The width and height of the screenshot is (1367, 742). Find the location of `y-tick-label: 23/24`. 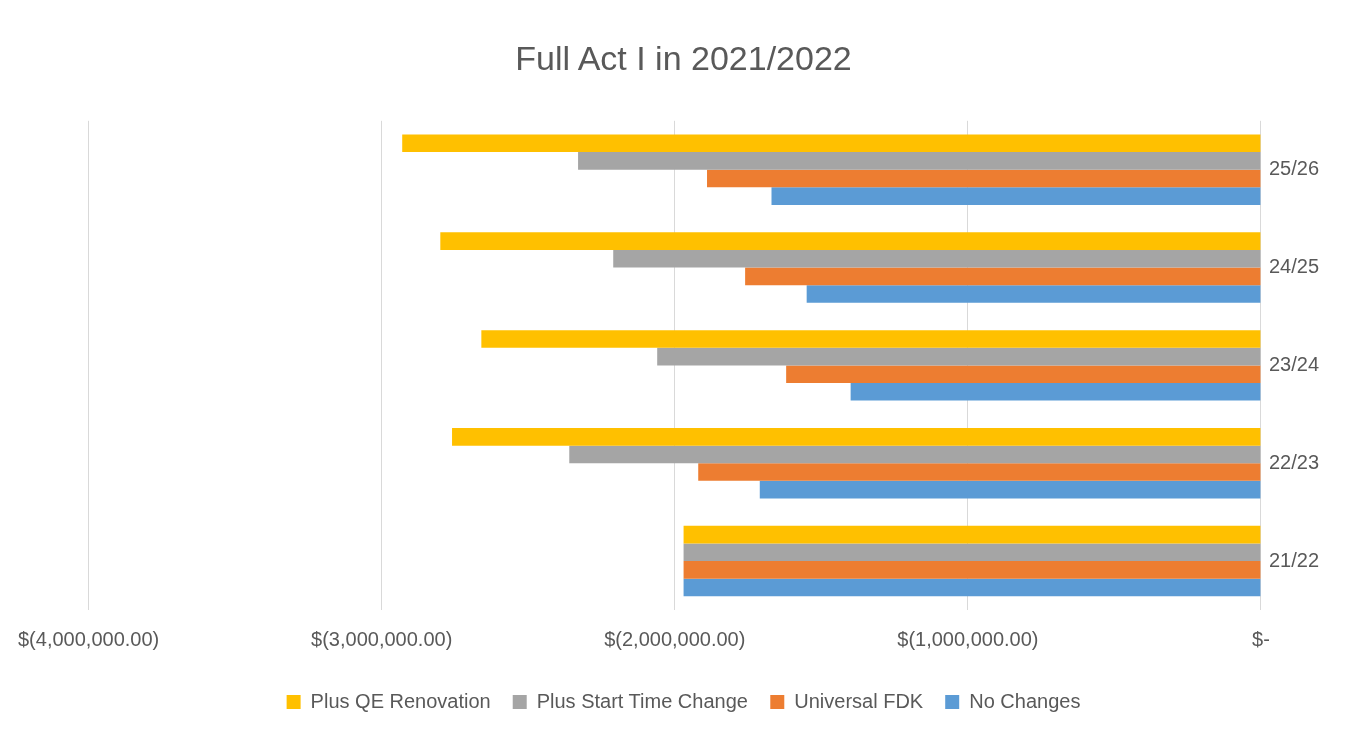

y-tick-label: 23/24 is located at coordinates (1294, 363).